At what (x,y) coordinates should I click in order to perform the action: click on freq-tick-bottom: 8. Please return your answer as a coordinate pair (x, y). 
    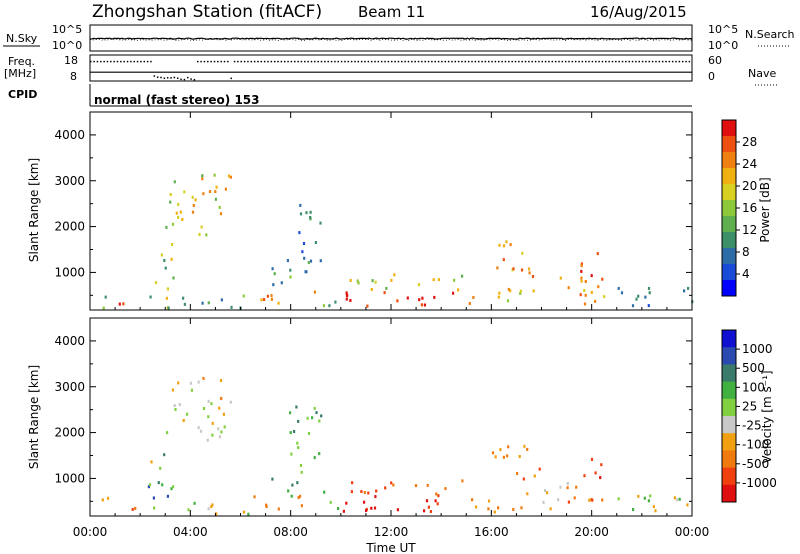
    Looking at the image, I should click on (73, 76).